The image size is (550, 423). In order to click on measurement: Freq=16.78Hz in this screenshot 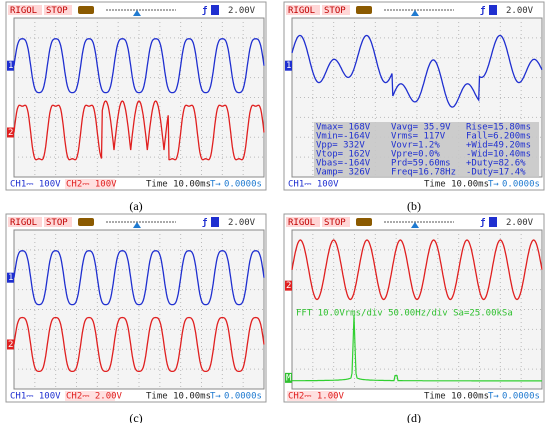, I will do `click(423, 173)`.